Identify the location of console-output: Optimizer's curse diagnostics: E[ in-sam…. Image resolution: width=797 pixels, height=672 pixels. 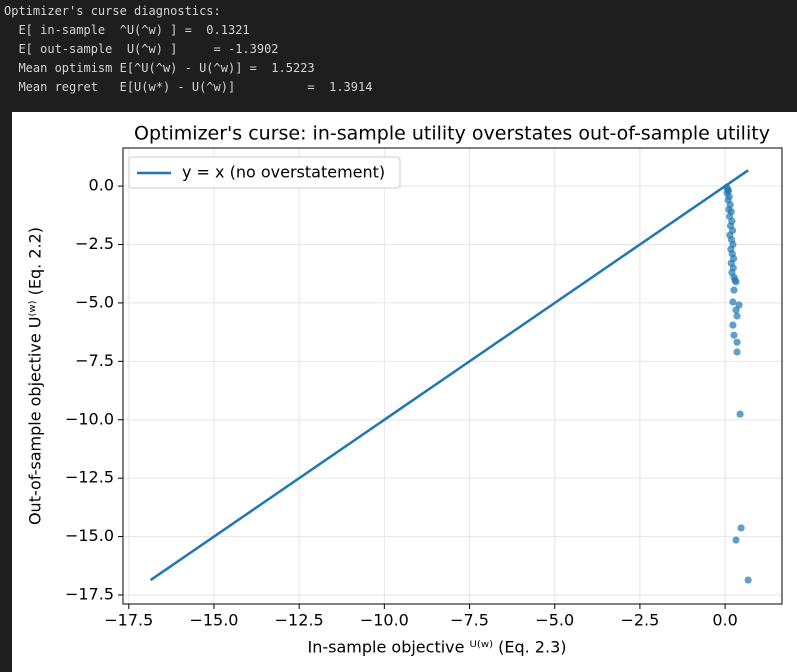
(188, 49).